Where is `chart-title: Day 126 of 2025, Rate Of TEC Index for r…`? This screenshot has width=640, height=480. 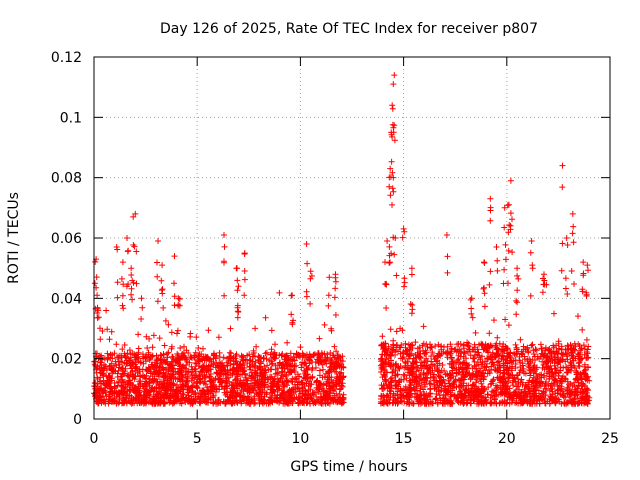 chart-title: Day 126 of 2025, Rate Of TEC Index for r… is located at coordinates (349, 29).